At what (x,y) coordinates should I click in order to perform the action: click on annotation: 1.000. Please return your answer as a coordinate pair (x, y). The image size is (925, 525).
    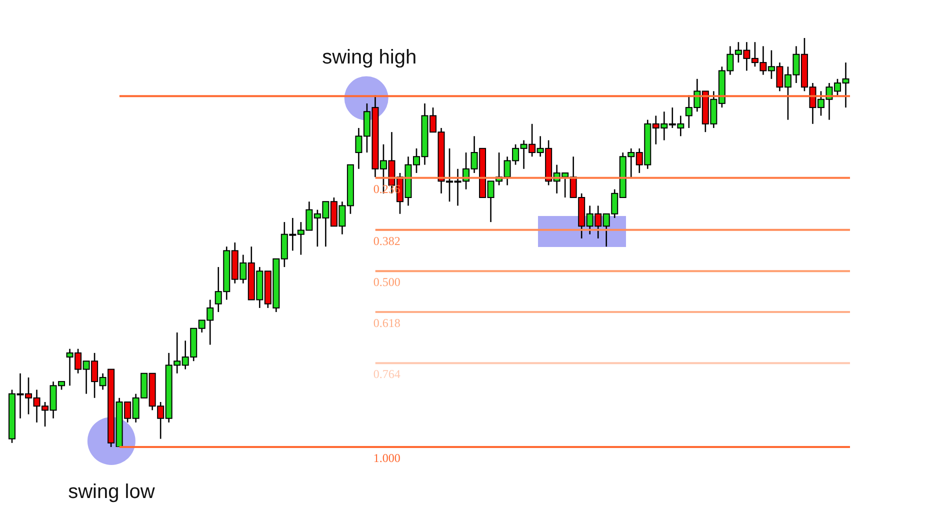
    Looking at the image, I should click on (386, 458).